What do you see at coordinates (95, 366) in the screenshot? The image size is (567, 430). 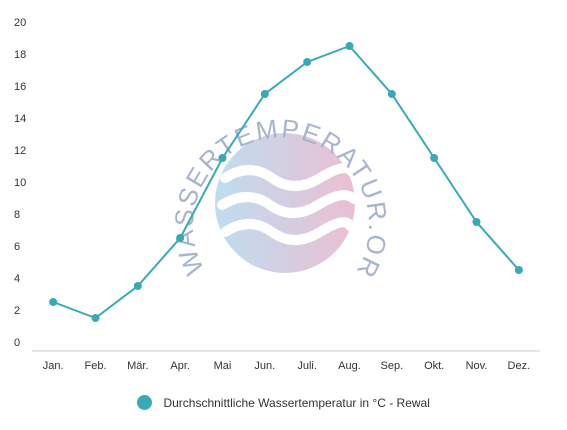 I see `x-tick-label: Feb.` at bounding box center [95, 366].